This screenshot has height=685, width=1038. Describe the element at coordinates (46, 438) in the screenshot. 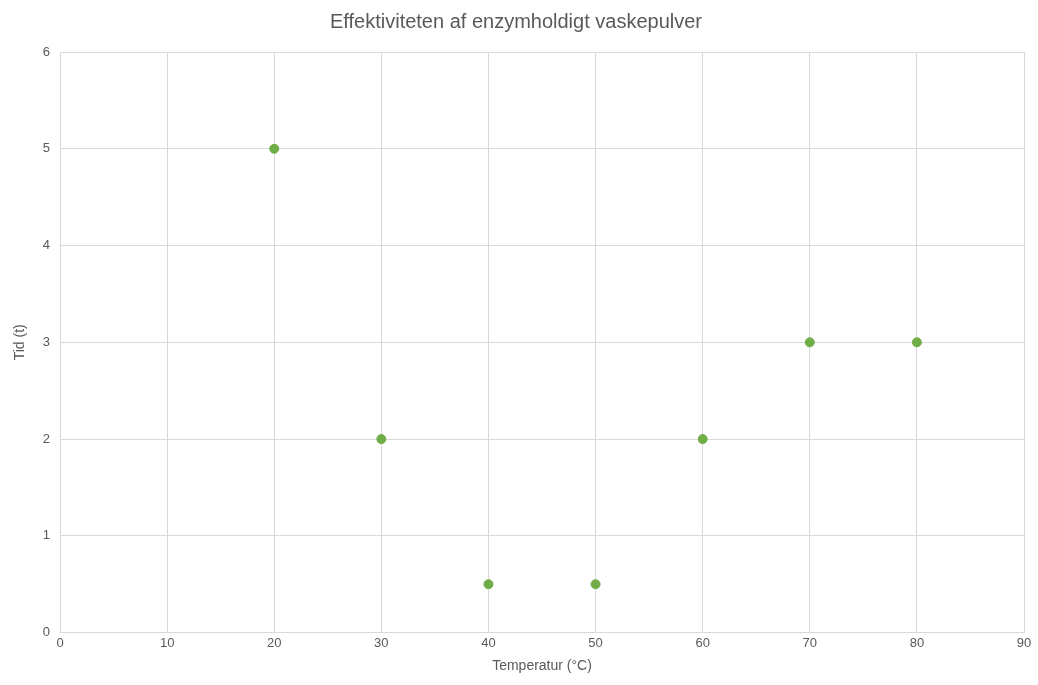

I see `y-tick-label: 2` at that location.